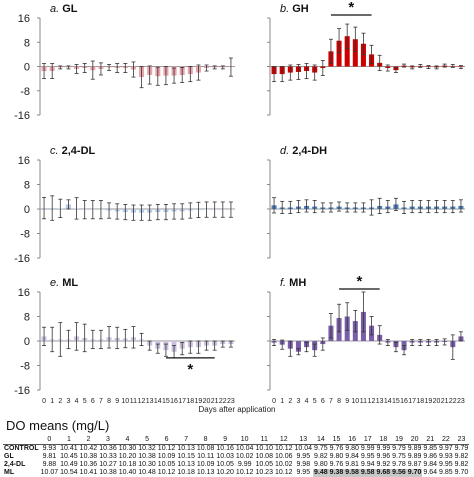 The image size is (474, 477). What do you see at coordinates (237, 409) in the screenshot?
I see `x-axis-title: Days after application` at bounding box center [237, 409].